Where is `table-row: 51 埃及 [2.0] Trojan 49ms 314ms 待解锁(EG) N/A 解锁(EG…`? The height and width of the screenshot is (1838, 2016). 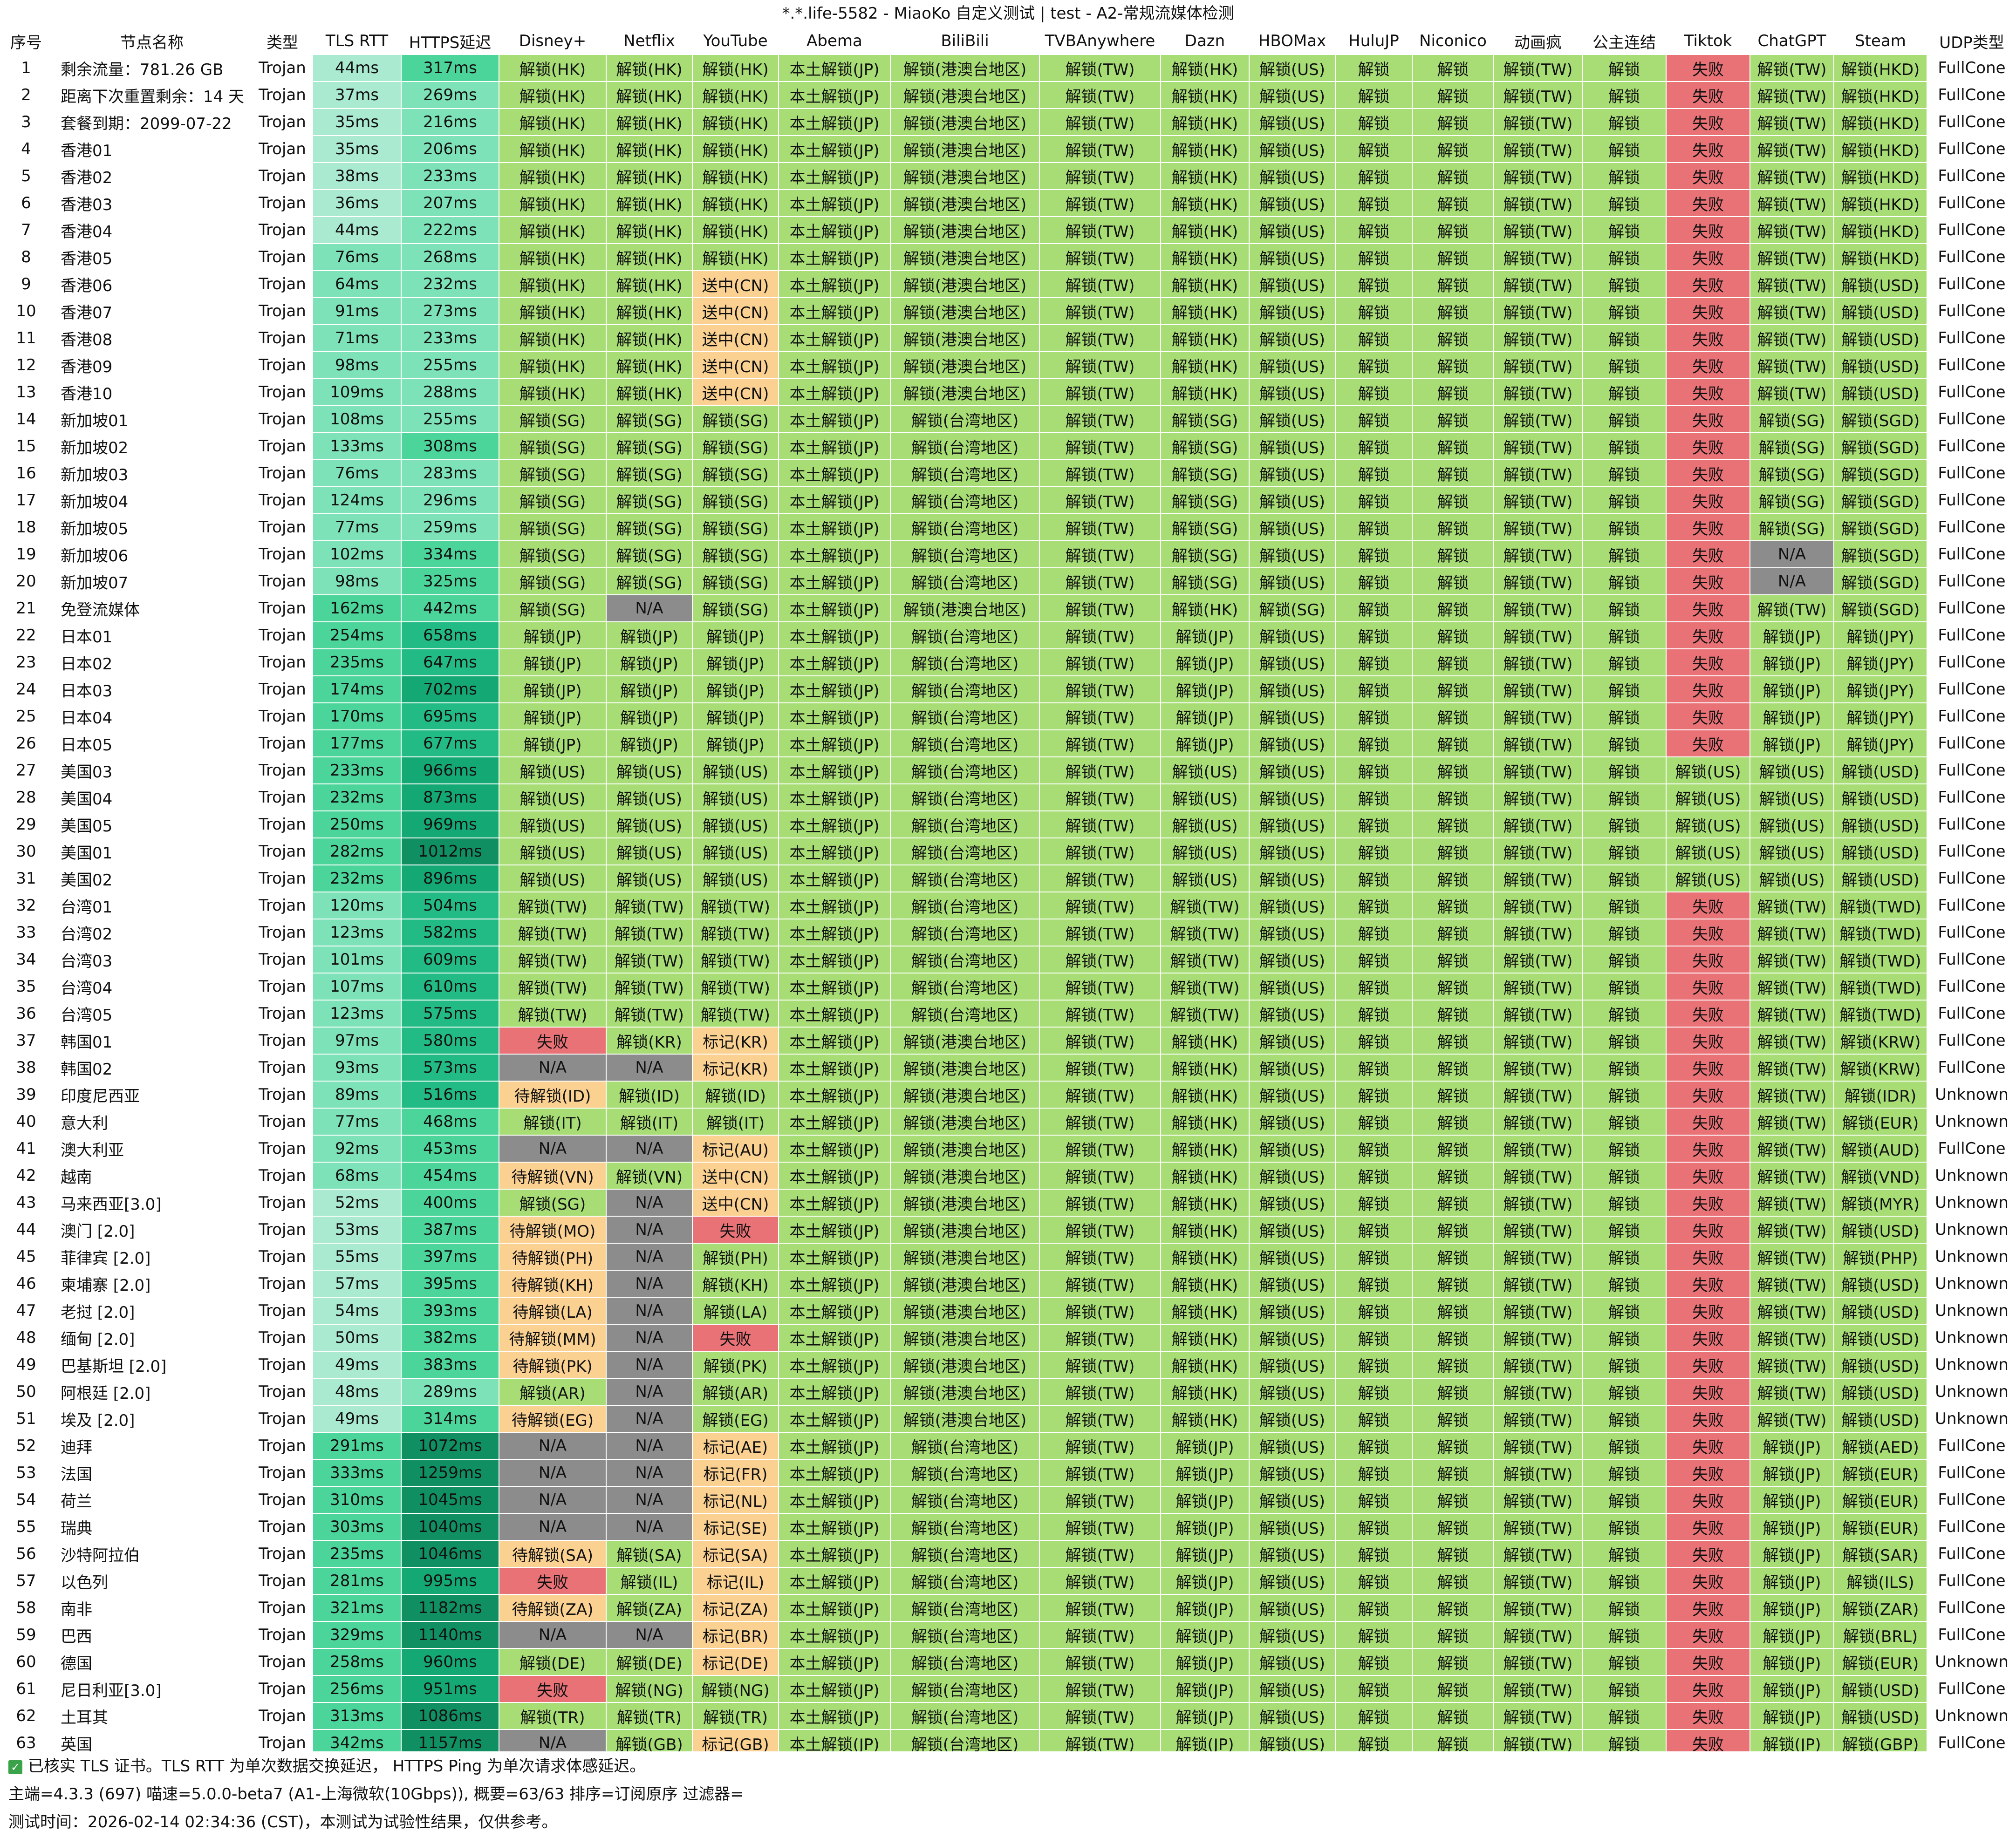 table-row: 51 埃及 [2.0] Trojan 49ms 314ms 待解锁(EG) N/A 解锁(EG… is located at coordinates (1008, 1419).